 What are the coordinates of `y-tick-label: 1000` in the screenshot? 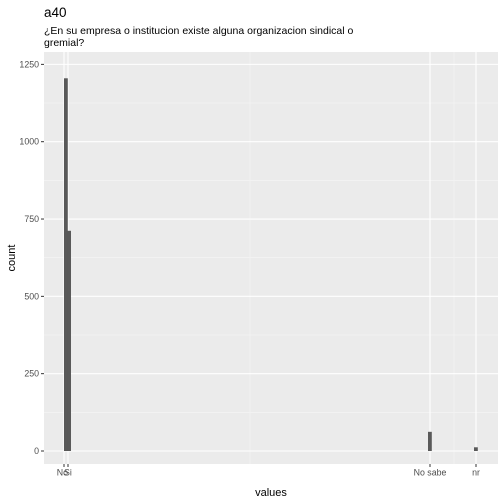 It's located at (29, 142).